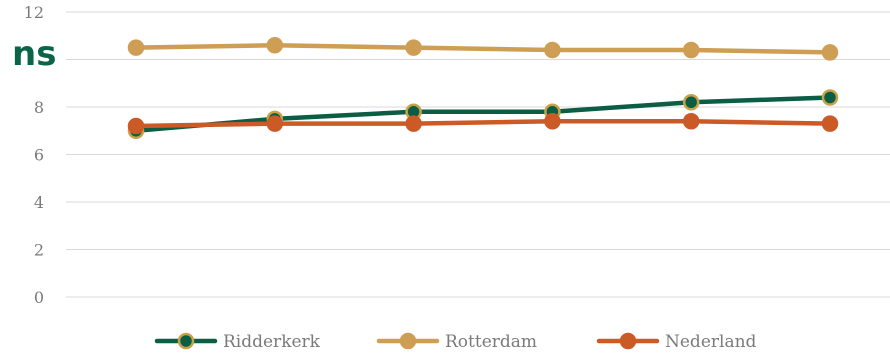 The width and height of the screenshot is (890, 354). Describe the element at coordinates (39, 107) in the screenshot. I see `y-tick-label-8: 8` at that location.